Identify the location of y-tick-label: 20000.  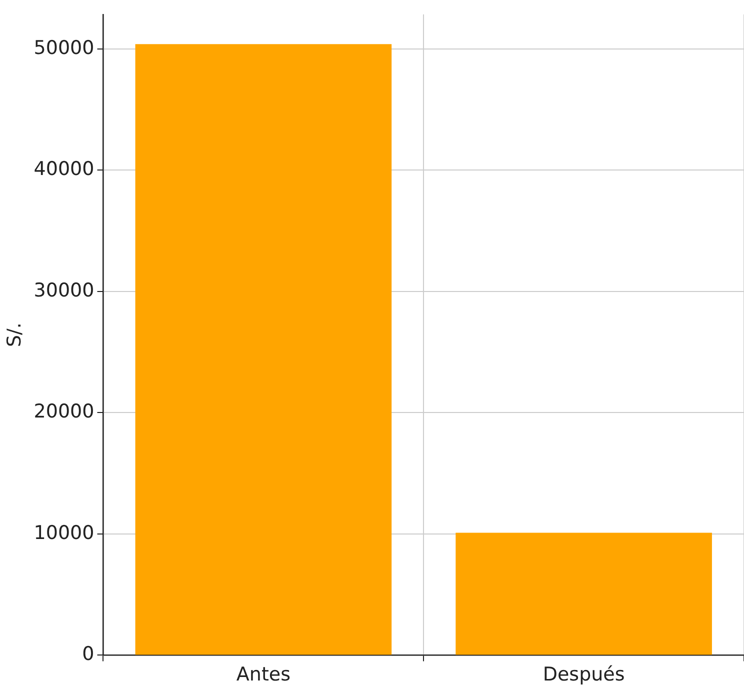
(64, 411).